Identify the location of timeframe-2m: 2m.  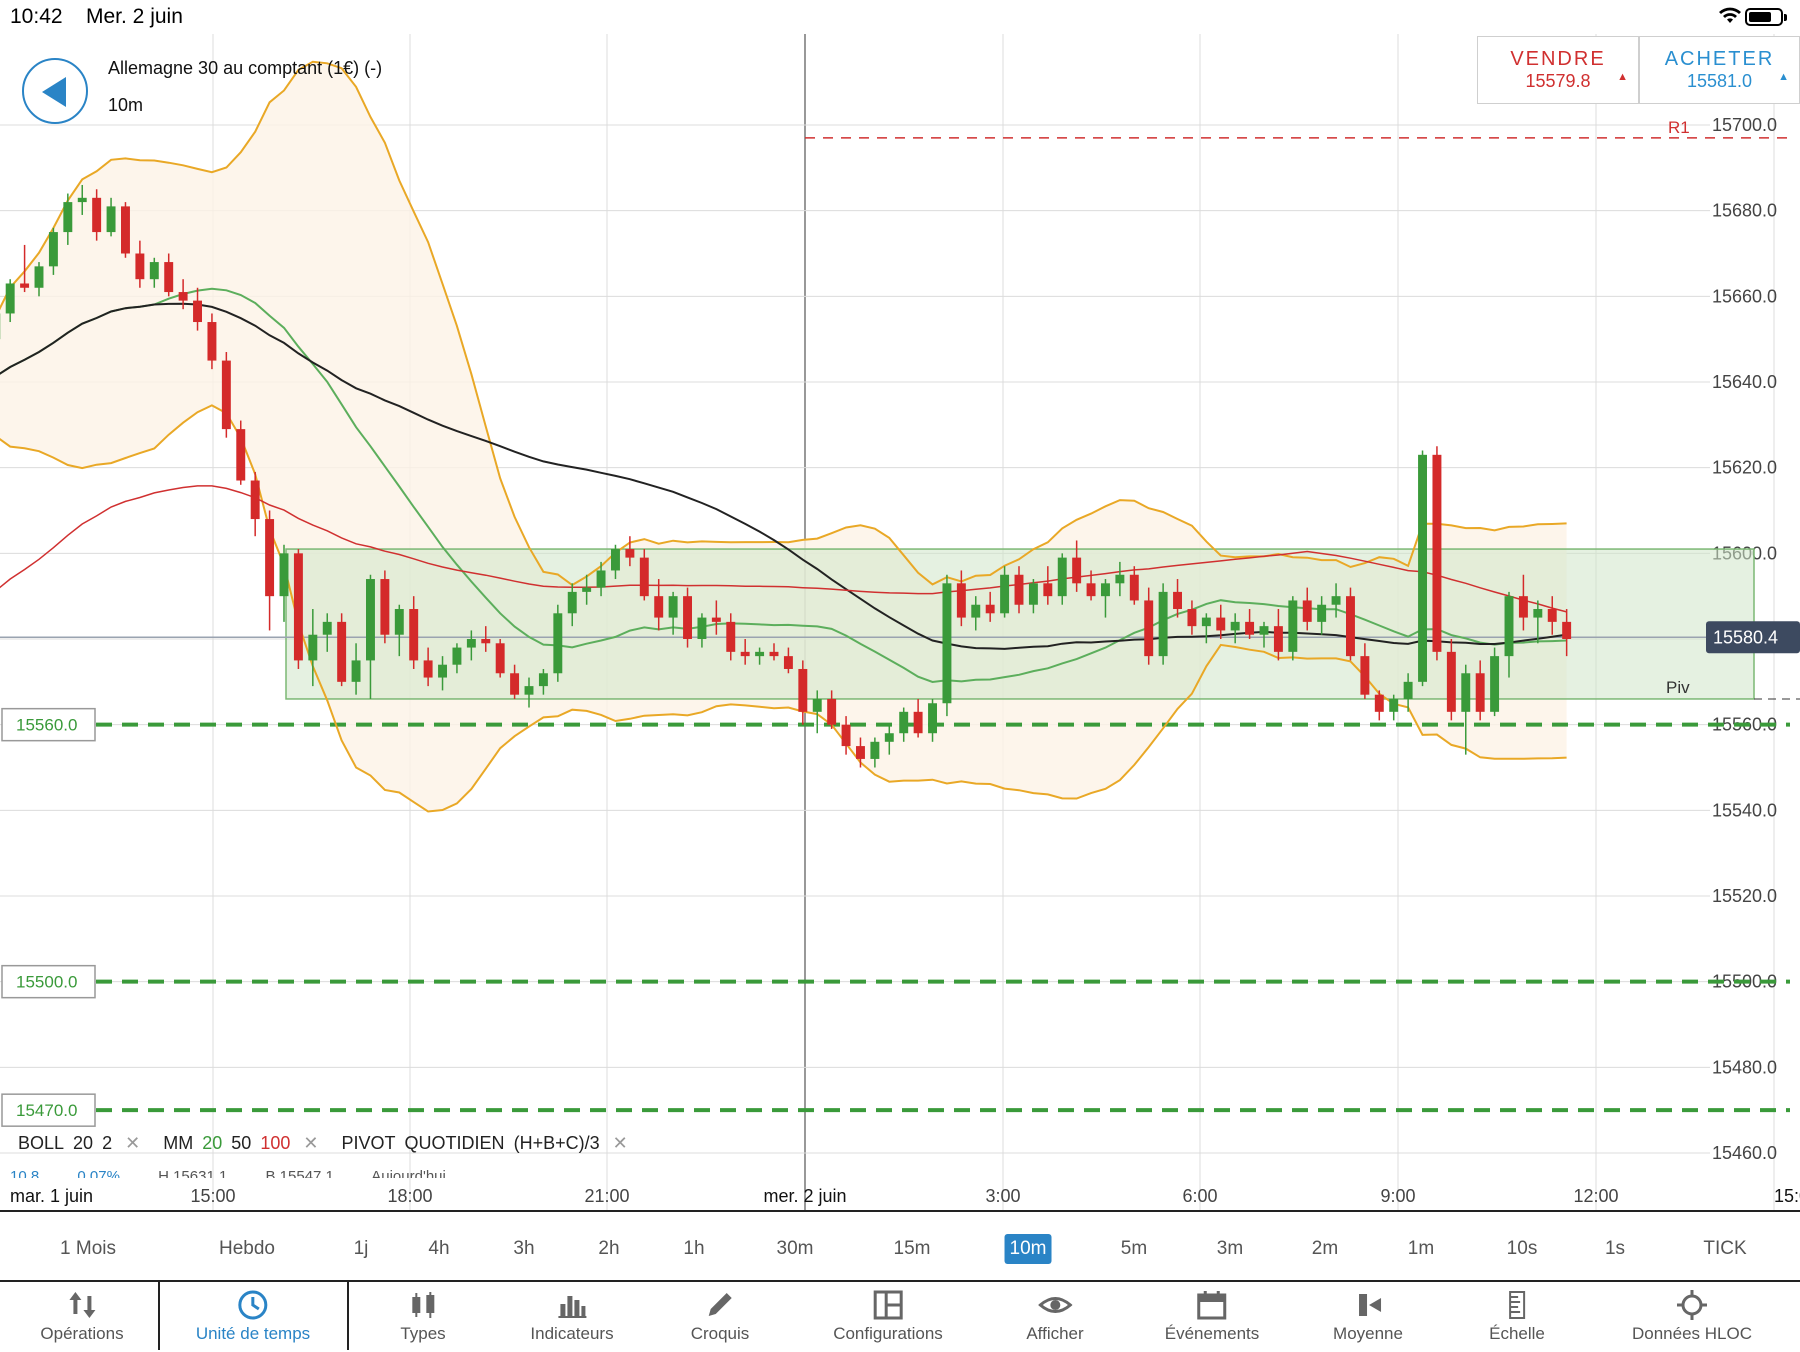
(1325, 1249).